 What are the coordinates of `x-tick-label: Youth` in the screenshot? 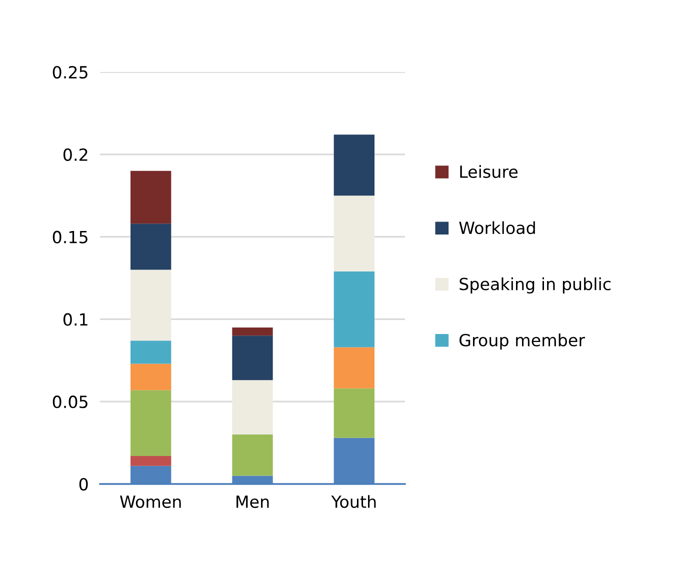 It's located at (353, 501).